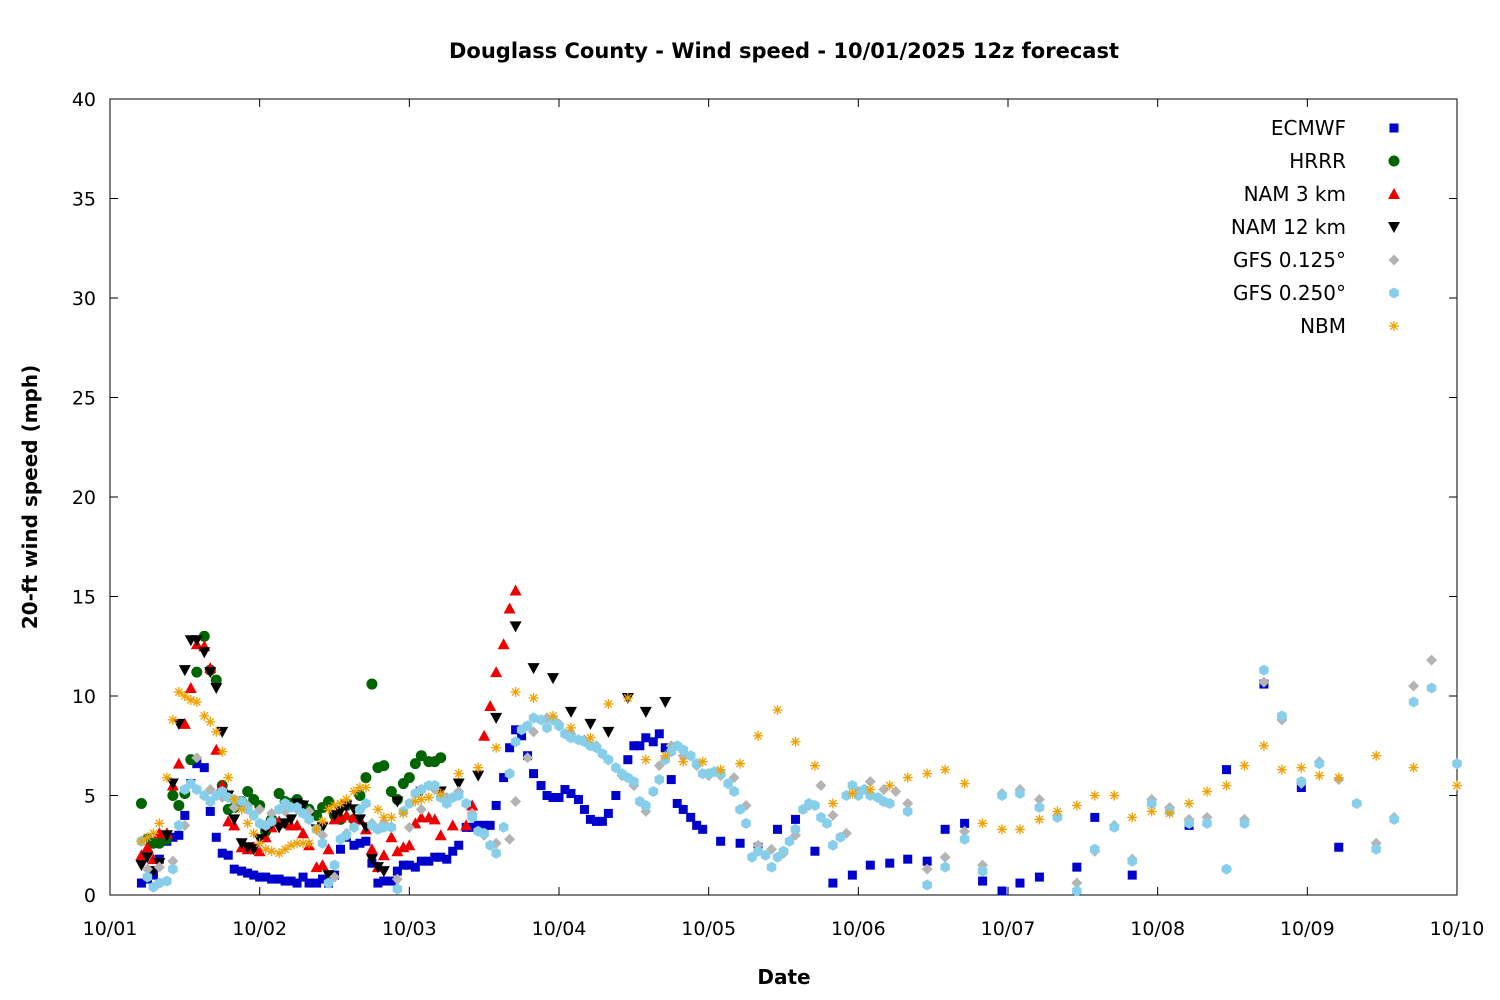 This screenshot has height=1000, width=1500. What do you see at coordinates (1288, 227) in the screenshot?
I see `legend-label-nam-12-km: NAM 12 km` at bounding box center [1288, 227].